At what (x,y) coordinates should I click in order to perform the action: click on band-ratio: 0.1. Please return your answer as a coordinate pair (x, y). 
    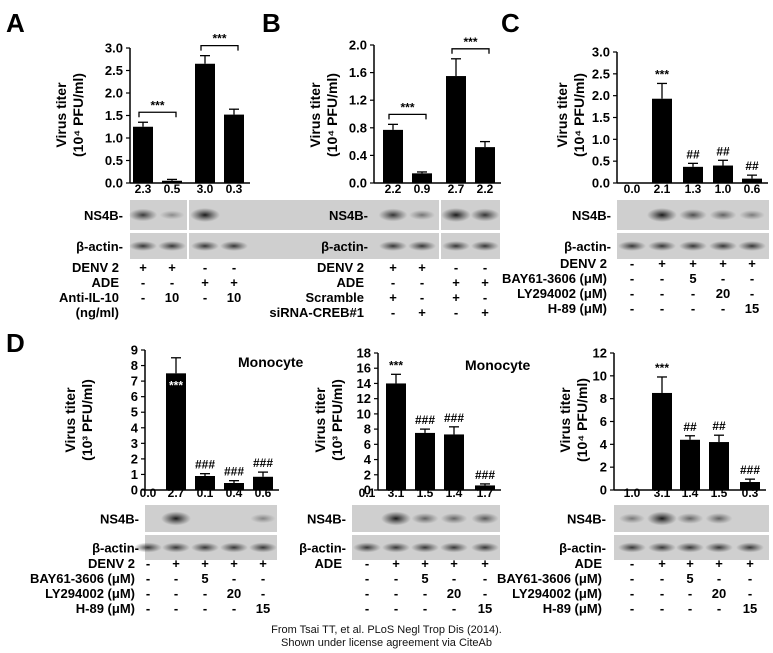
    Looking at the image, I should click on (205, 493).